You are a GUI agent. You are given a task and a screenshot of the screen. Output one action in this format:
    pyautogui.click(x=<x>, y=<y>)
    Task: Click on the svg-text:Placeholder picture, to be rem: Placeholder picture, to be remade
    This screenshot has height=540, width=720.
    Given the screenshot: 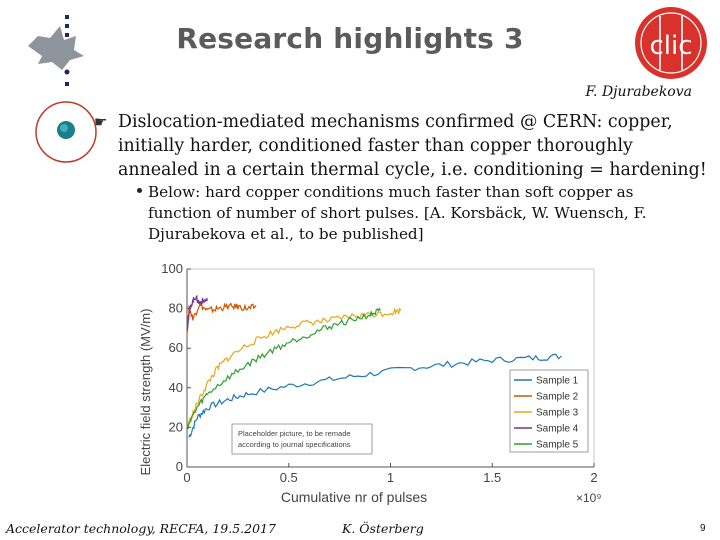 What is the action you would take?
    pyautogui.click(x=294, y=433)
    